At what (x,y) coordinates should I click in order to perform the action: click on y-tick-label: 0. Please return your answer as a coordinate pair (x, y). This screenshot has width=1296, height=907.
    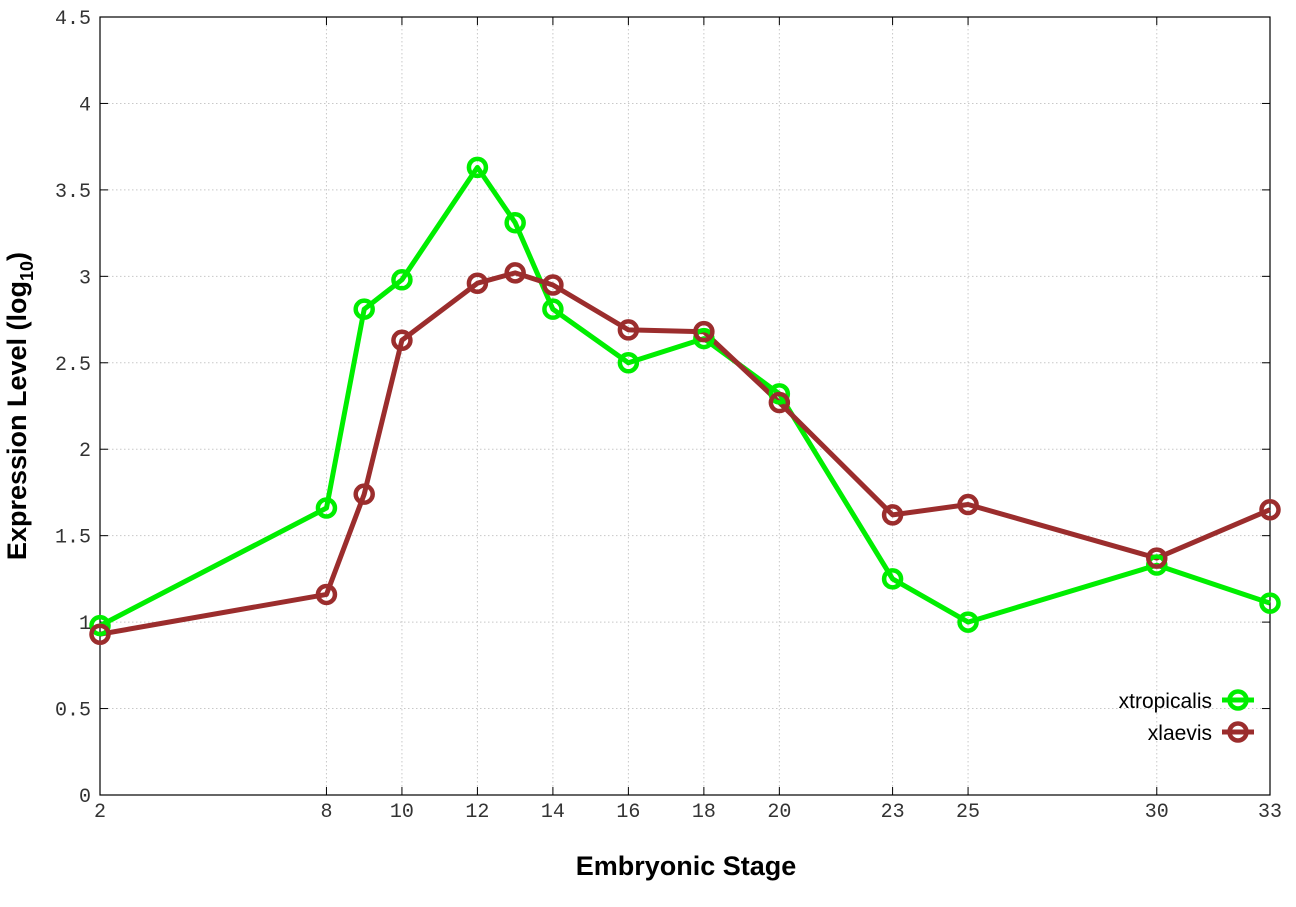
    Looking at the image, I should click on (85, 797).